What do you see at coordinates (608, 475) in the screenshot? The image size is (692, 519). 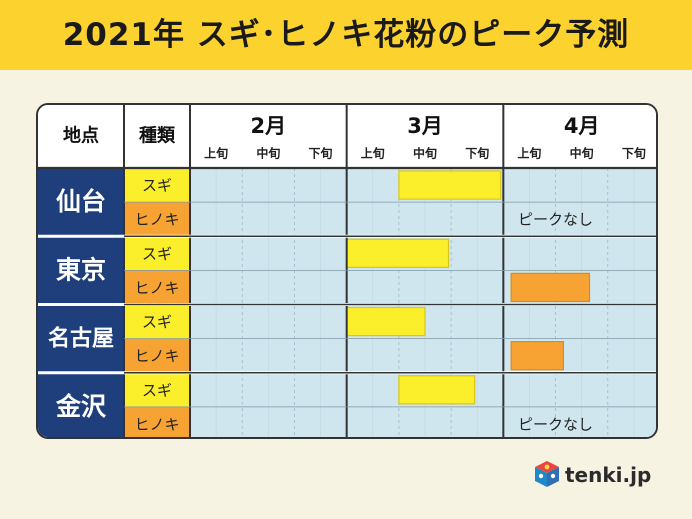 I see `logo-text: tenki.jp` at bounding box center [608, 475].